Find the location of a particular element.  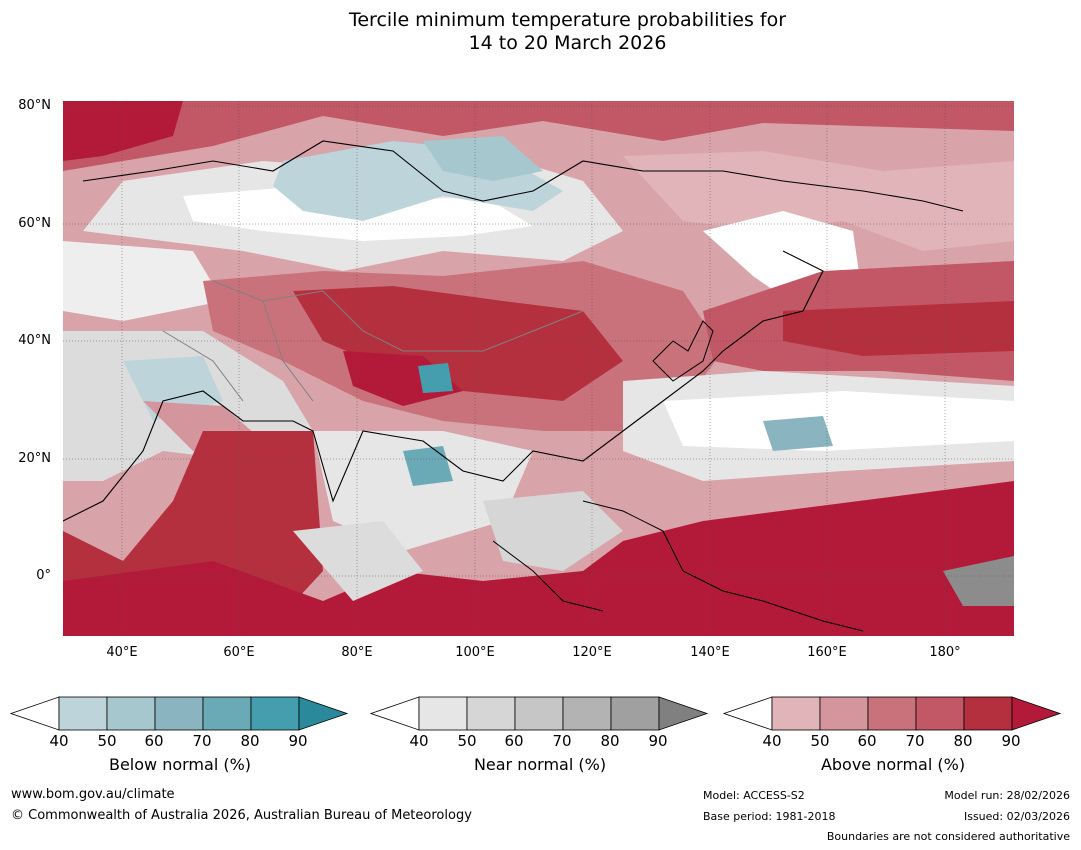

colorbar-above-normal-swatches is located at coordinates (892, 713).